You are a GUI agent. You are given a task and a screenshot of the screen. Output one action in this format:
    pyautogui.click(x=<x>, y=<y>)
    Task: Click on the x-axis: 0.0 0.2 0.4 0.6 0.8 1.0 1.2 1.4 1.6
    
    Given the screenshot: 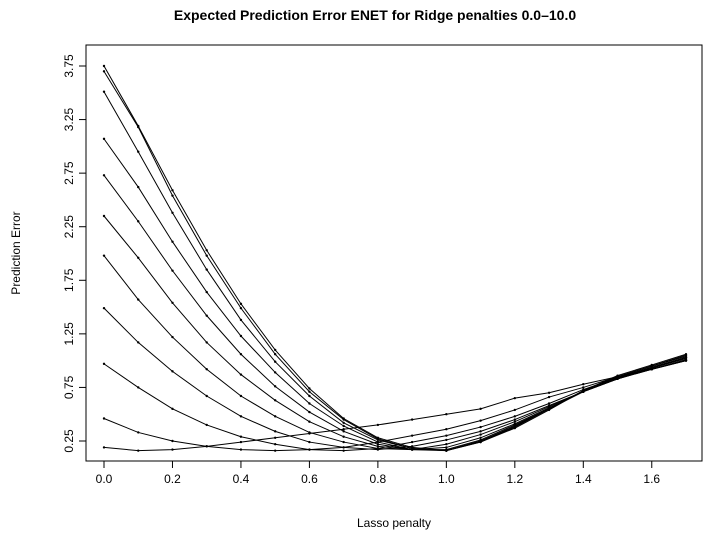 What is the action you would take?
    pyautogui.click(x=378, y=473)
    